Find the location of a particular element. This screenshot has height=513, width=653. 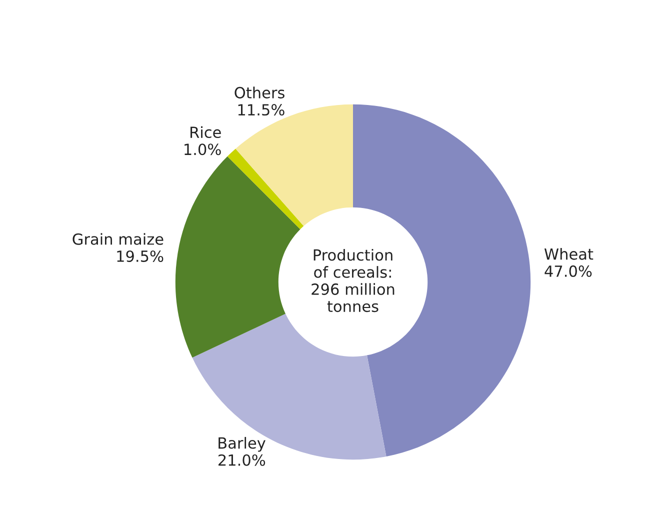

data-label: 1.0% is located at coordinates (202, 150).